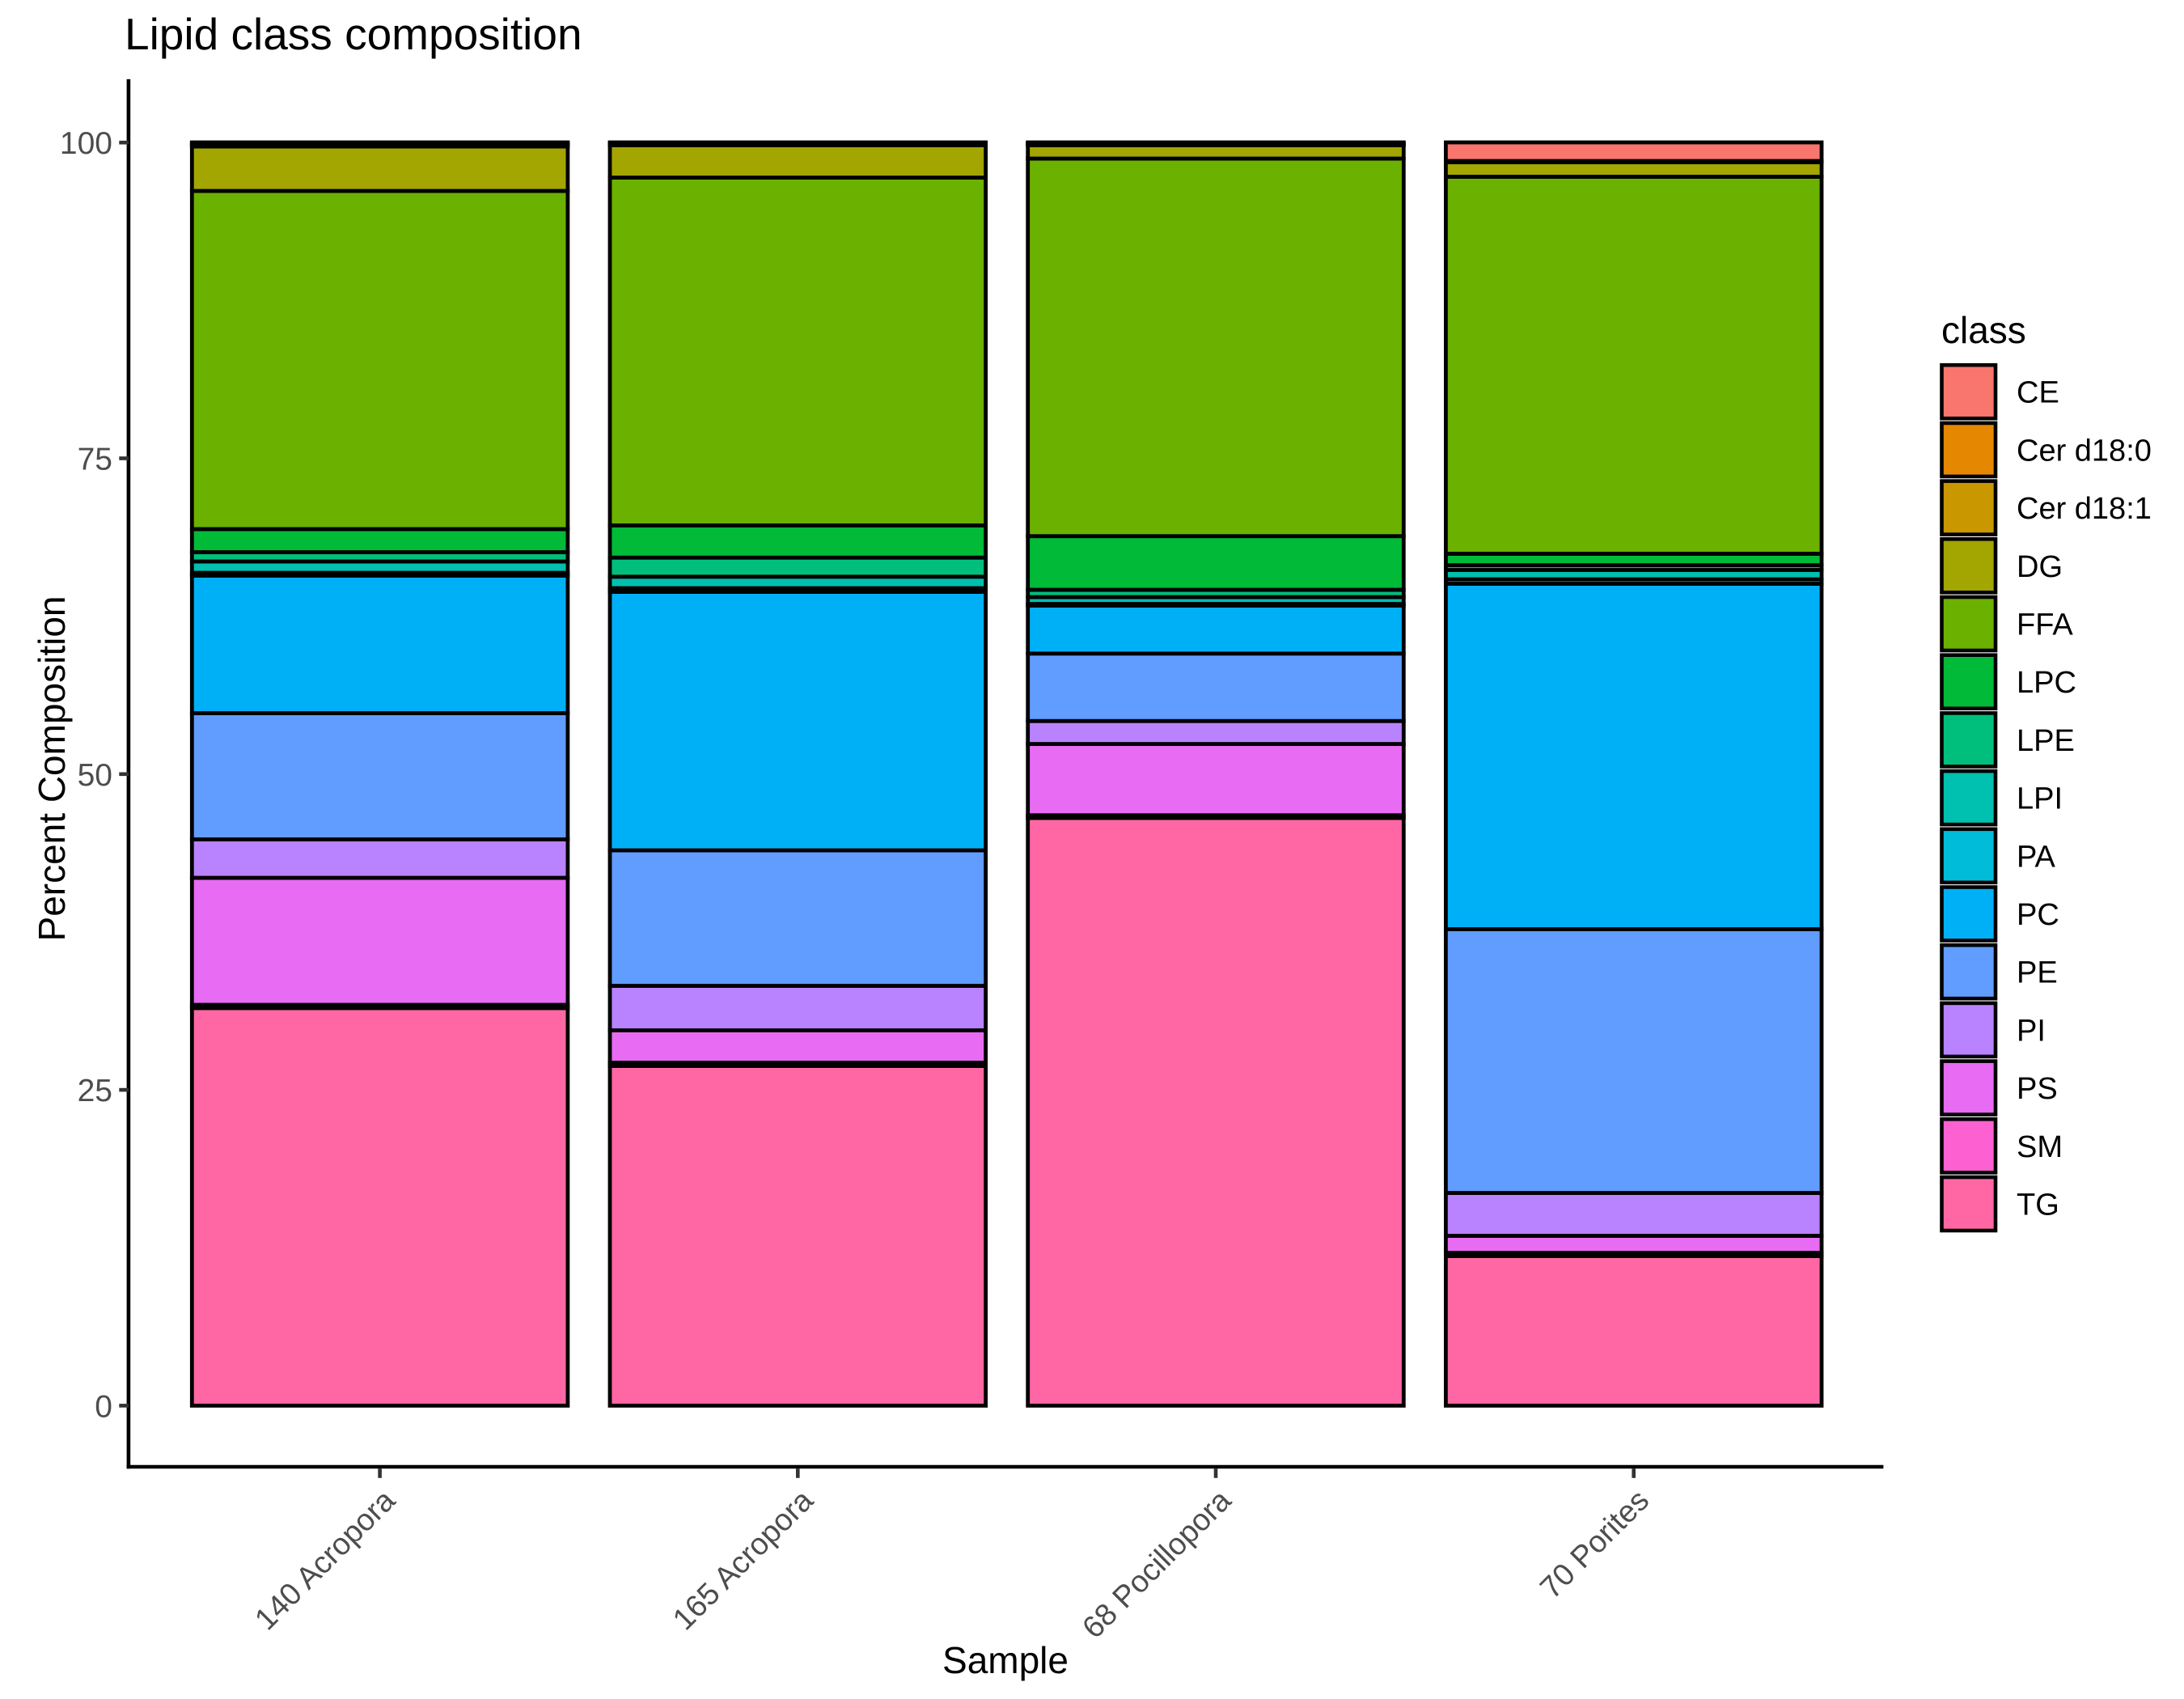 The image size is (2184, 1699). Describe the element at coordinates (104, 1406) in the screenshot. I see `svg-text: 0` at that location.